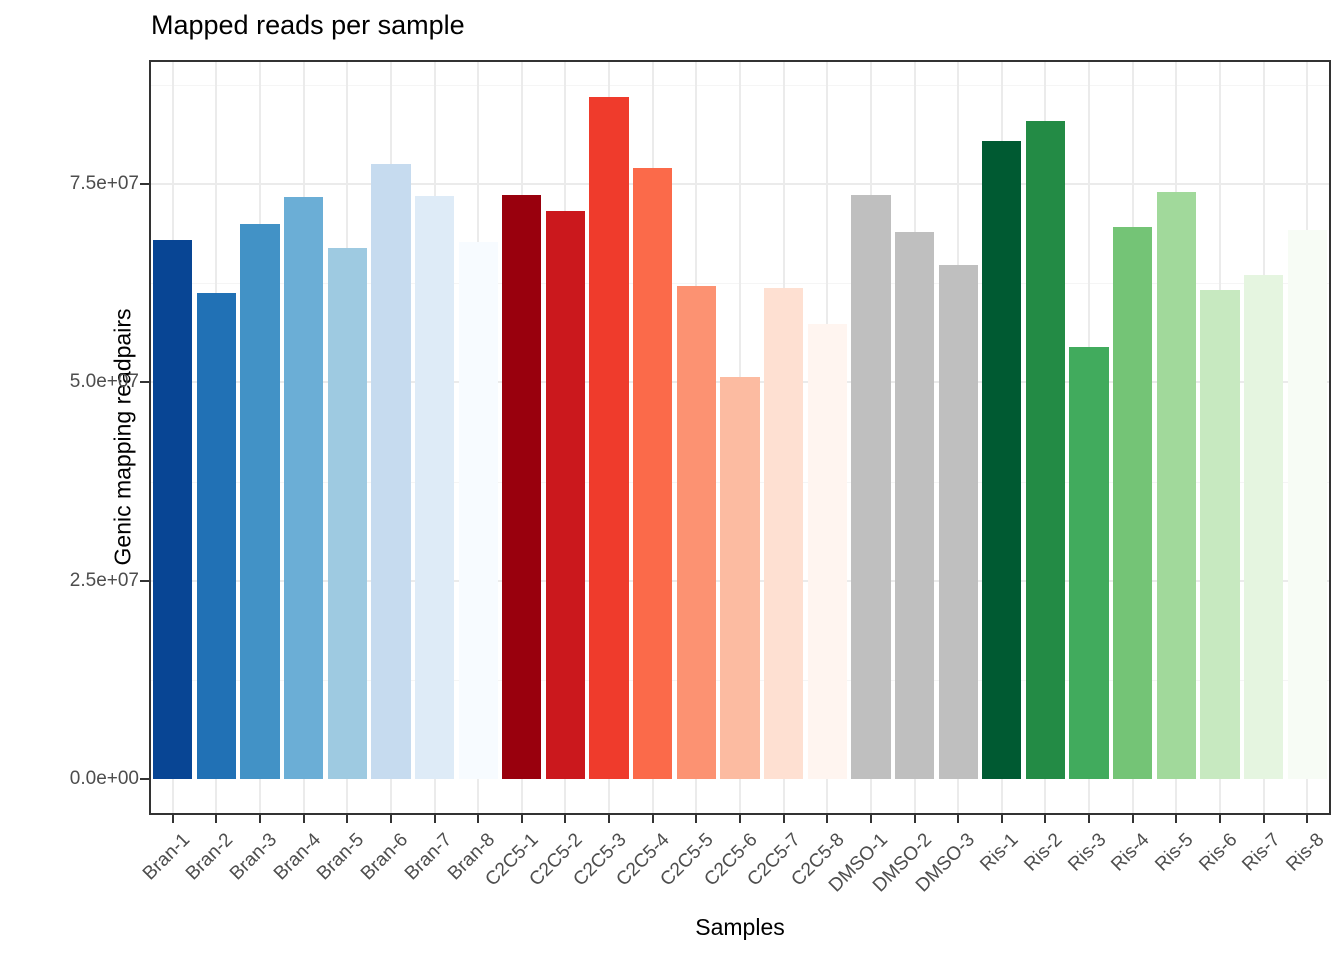 The image size is (1344, 960). I want to click on x-tick-label-Ris-8: Ris-8, so click(1305, 852).